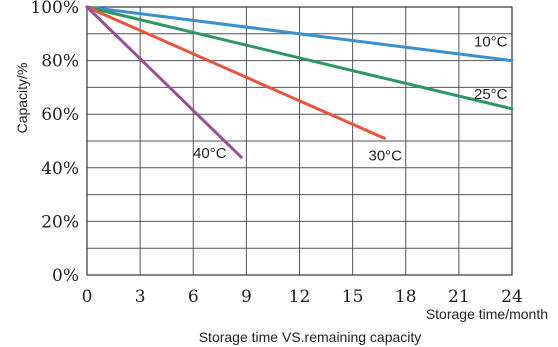 Image resolution: width=558 pixels, height=347 pixels. Describe the element at coordinates (54, 143) in the screenshot. I see `y-tick-labels: 0% 20% 40% 60% 80% 100%` at that location.